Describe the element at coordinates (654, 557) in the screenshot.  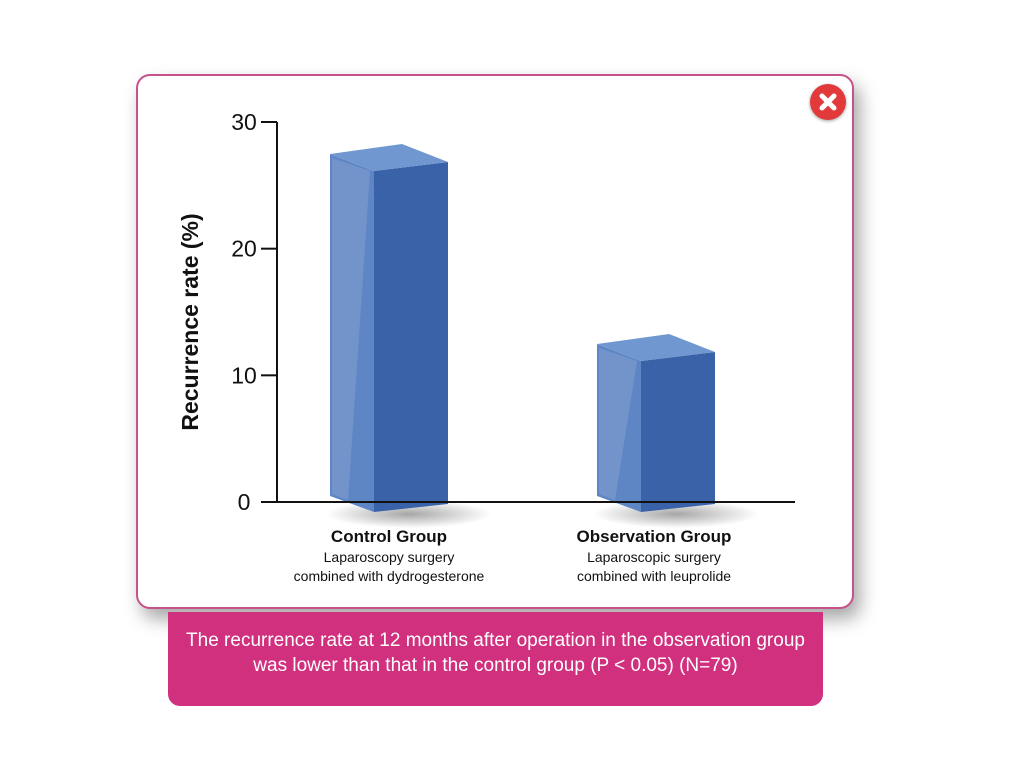
I see `x-category-sublabel: Laparoscopic surgery` at that location.